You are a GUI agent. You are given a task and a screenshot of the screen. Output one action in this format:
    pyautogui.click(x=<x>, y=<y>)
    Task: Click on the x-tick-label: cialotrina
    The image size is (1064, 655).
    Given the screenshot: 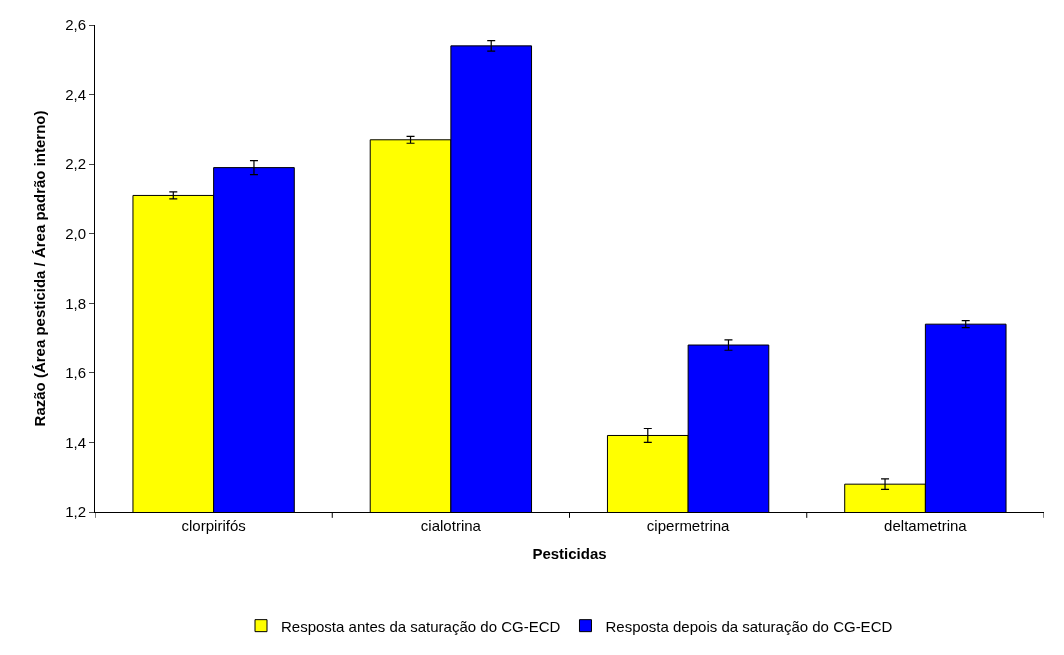 What is the action you would take?
    pyautogui.click(x=451, y=525)
    